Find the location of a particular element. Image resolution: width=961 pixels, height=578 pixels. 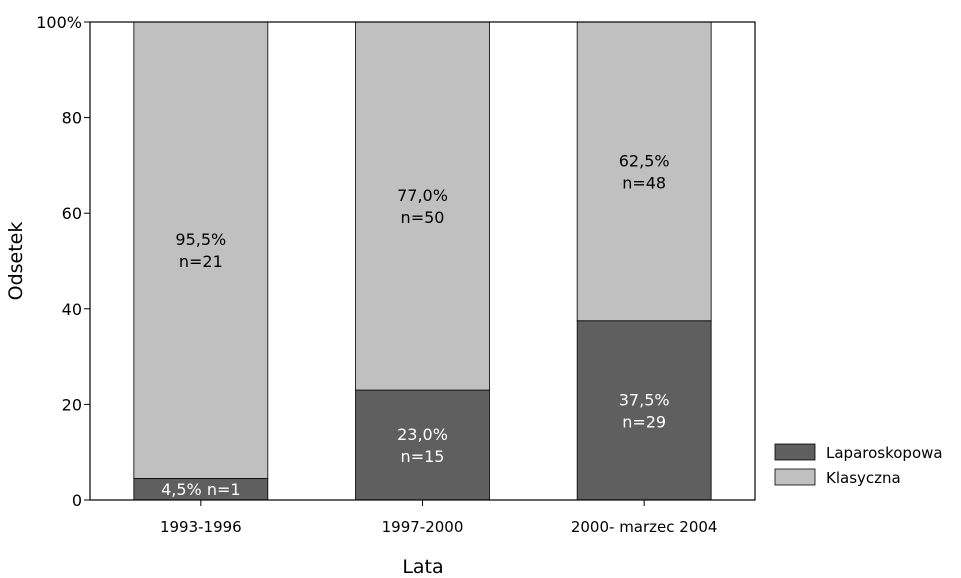

legend-label: Klasyczna is located at coordinates (863, 478).